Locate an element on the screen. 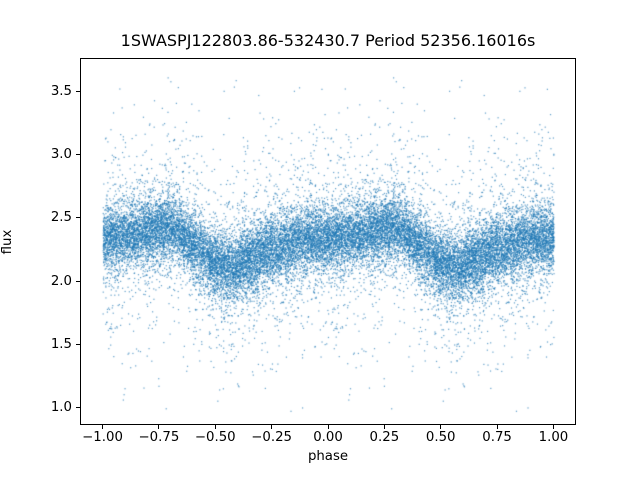 This screenshot has height=480, width=640. y-tick-label: 3.5 is located at coordinates (61, 91).